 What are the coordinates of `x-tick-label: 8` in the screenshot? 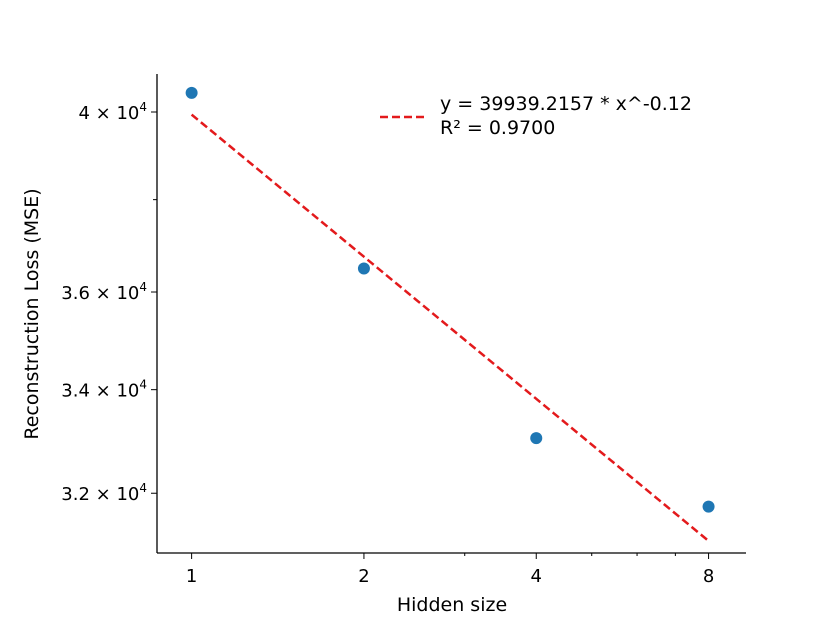 It's located at (708, 576).